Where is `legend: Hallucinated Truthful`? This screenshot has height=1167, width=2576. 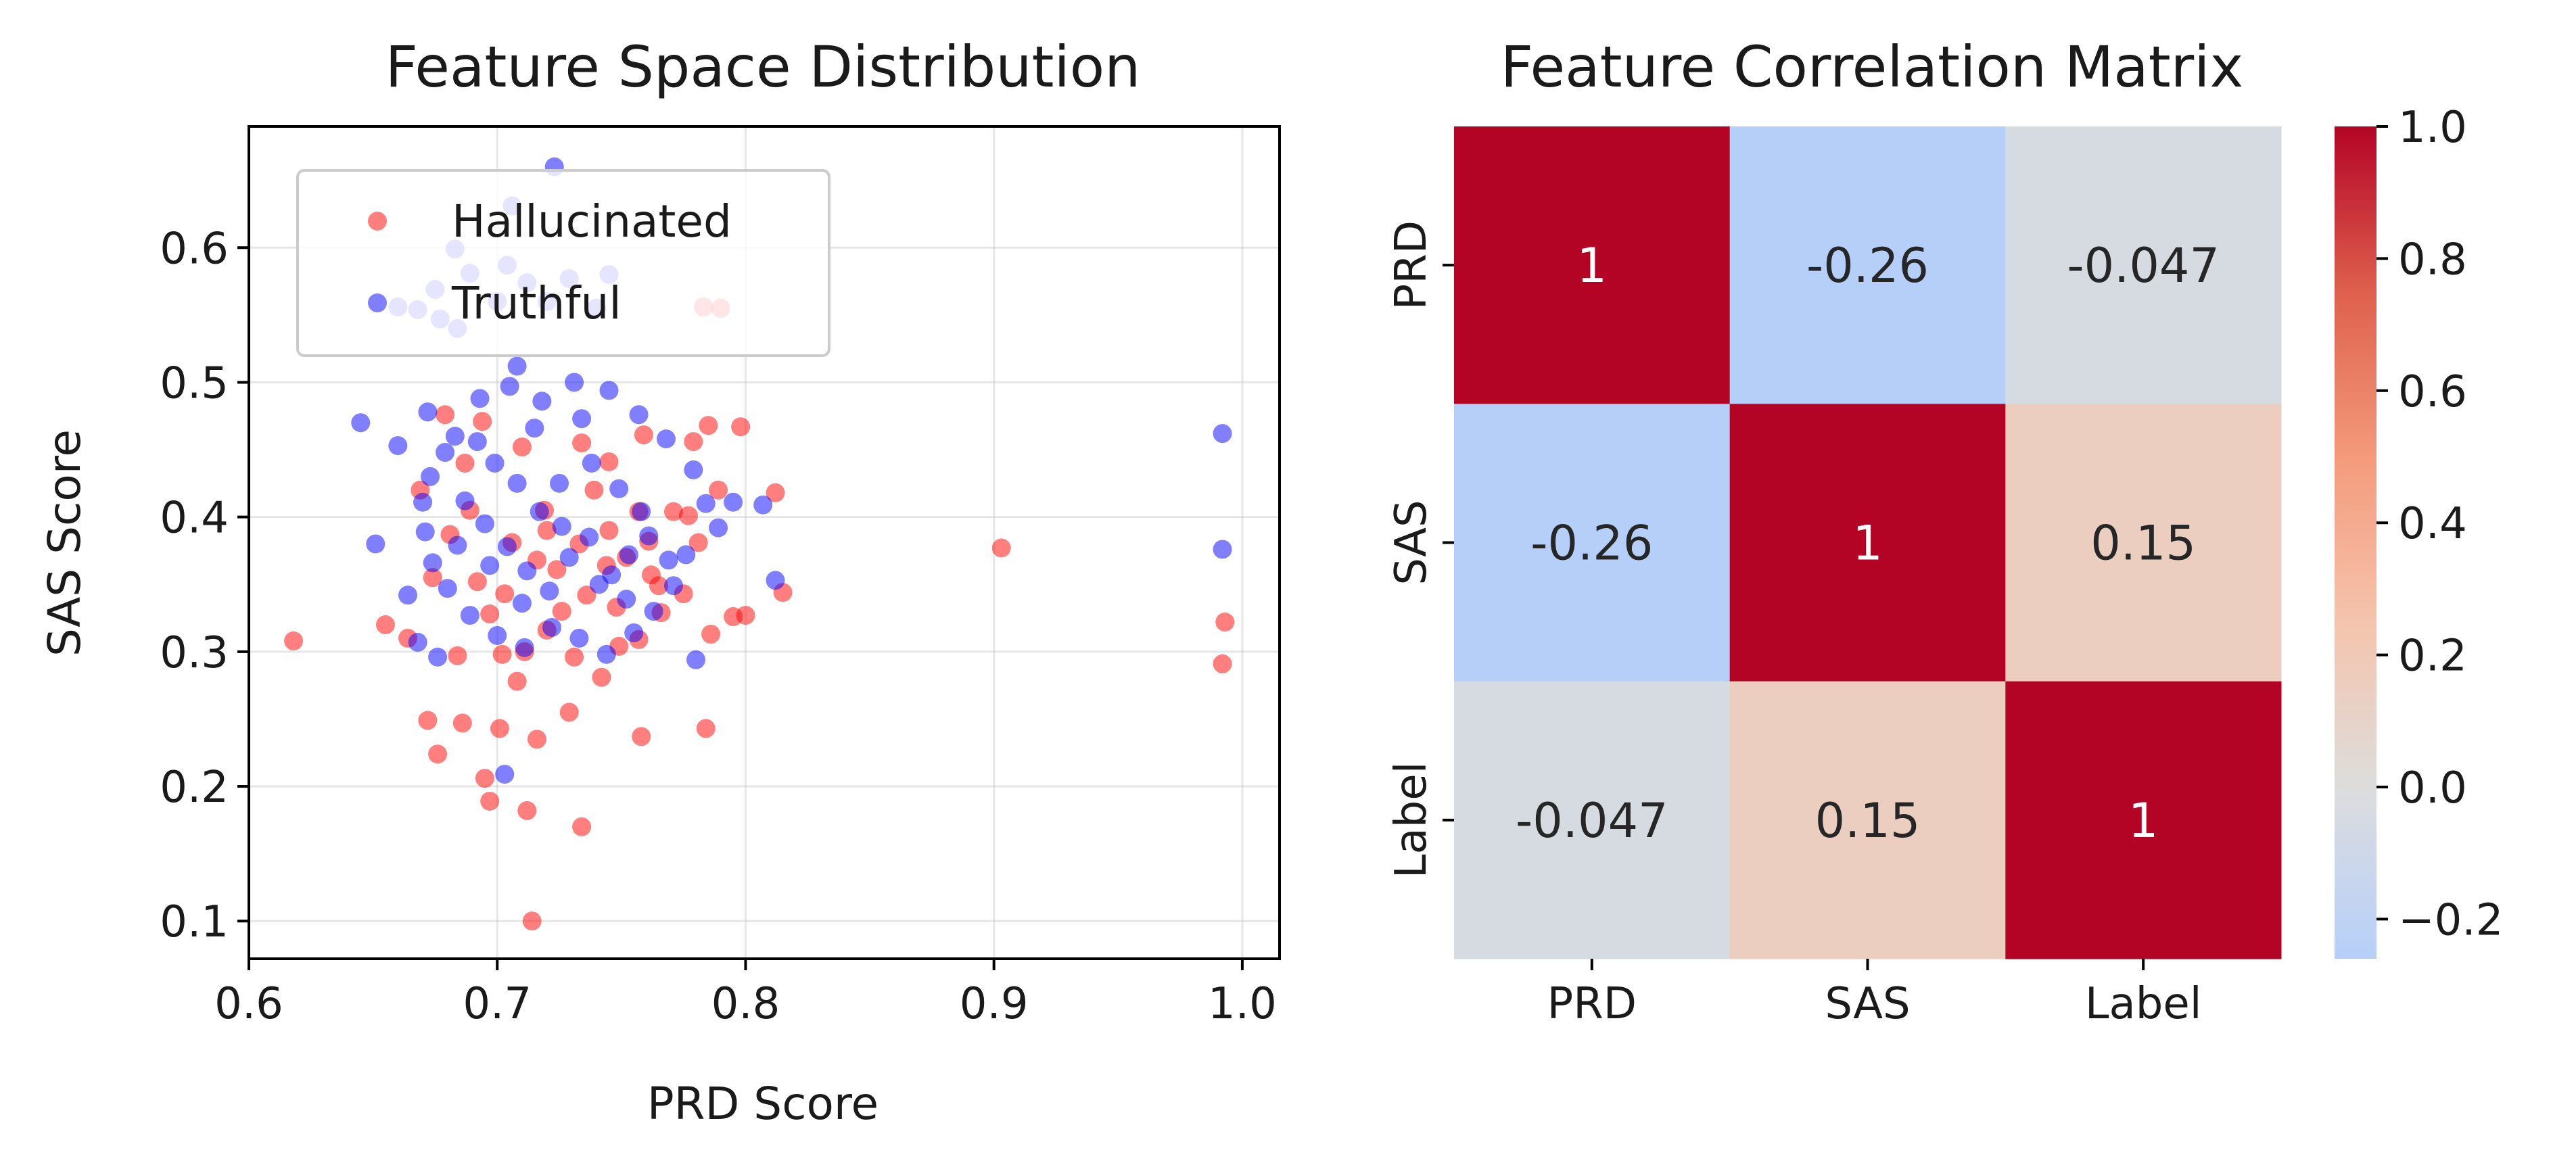 legend: Hallucinated Truthful is located at coordinates (563, 263).